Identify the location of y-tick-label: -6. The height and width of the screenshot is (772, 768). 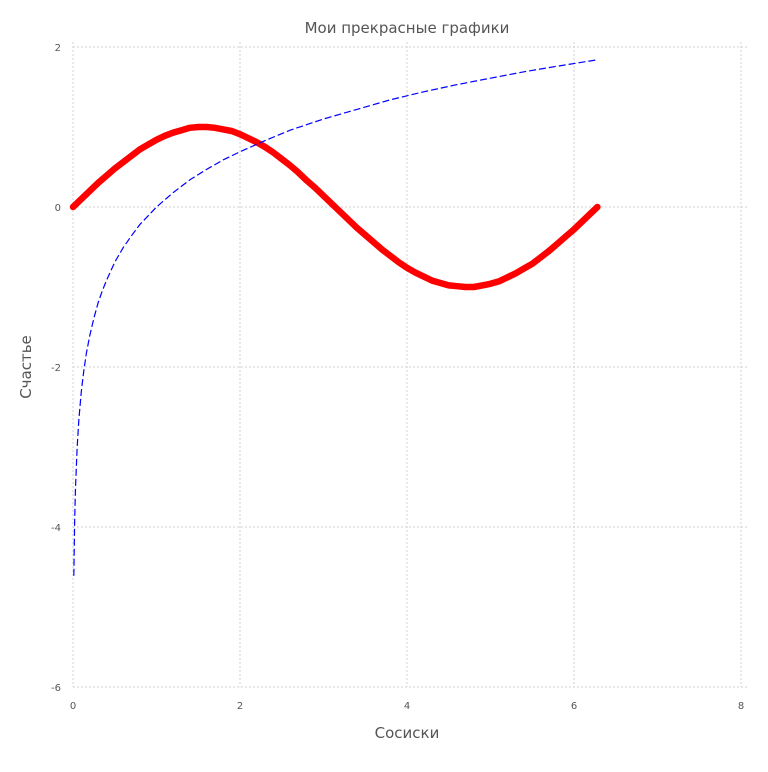
(56, 688).